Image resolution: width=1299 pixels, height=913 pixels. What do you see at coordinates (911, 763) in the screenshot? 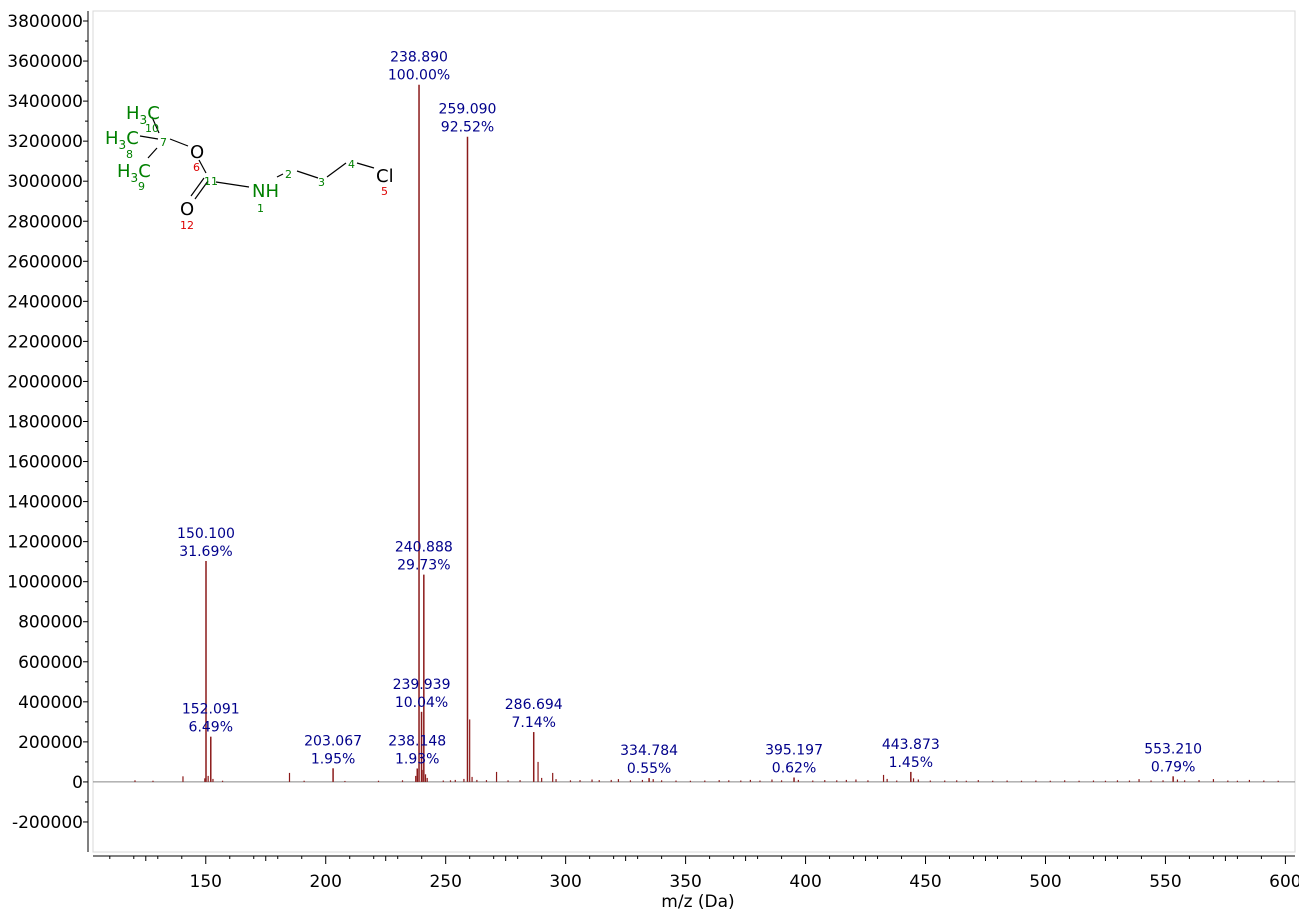
I see `peak-percent-label: 1.45%` at bounding box center [911, 763].